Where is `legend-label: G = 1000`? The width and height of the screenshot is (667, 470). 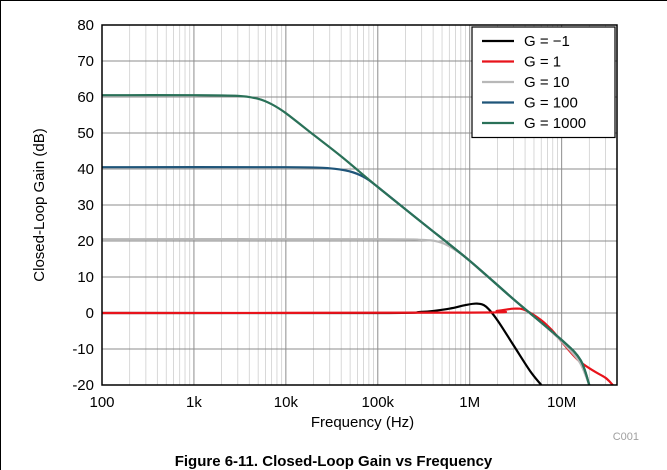 legend-label: G = 1000 is located at coordinates (555, 123).